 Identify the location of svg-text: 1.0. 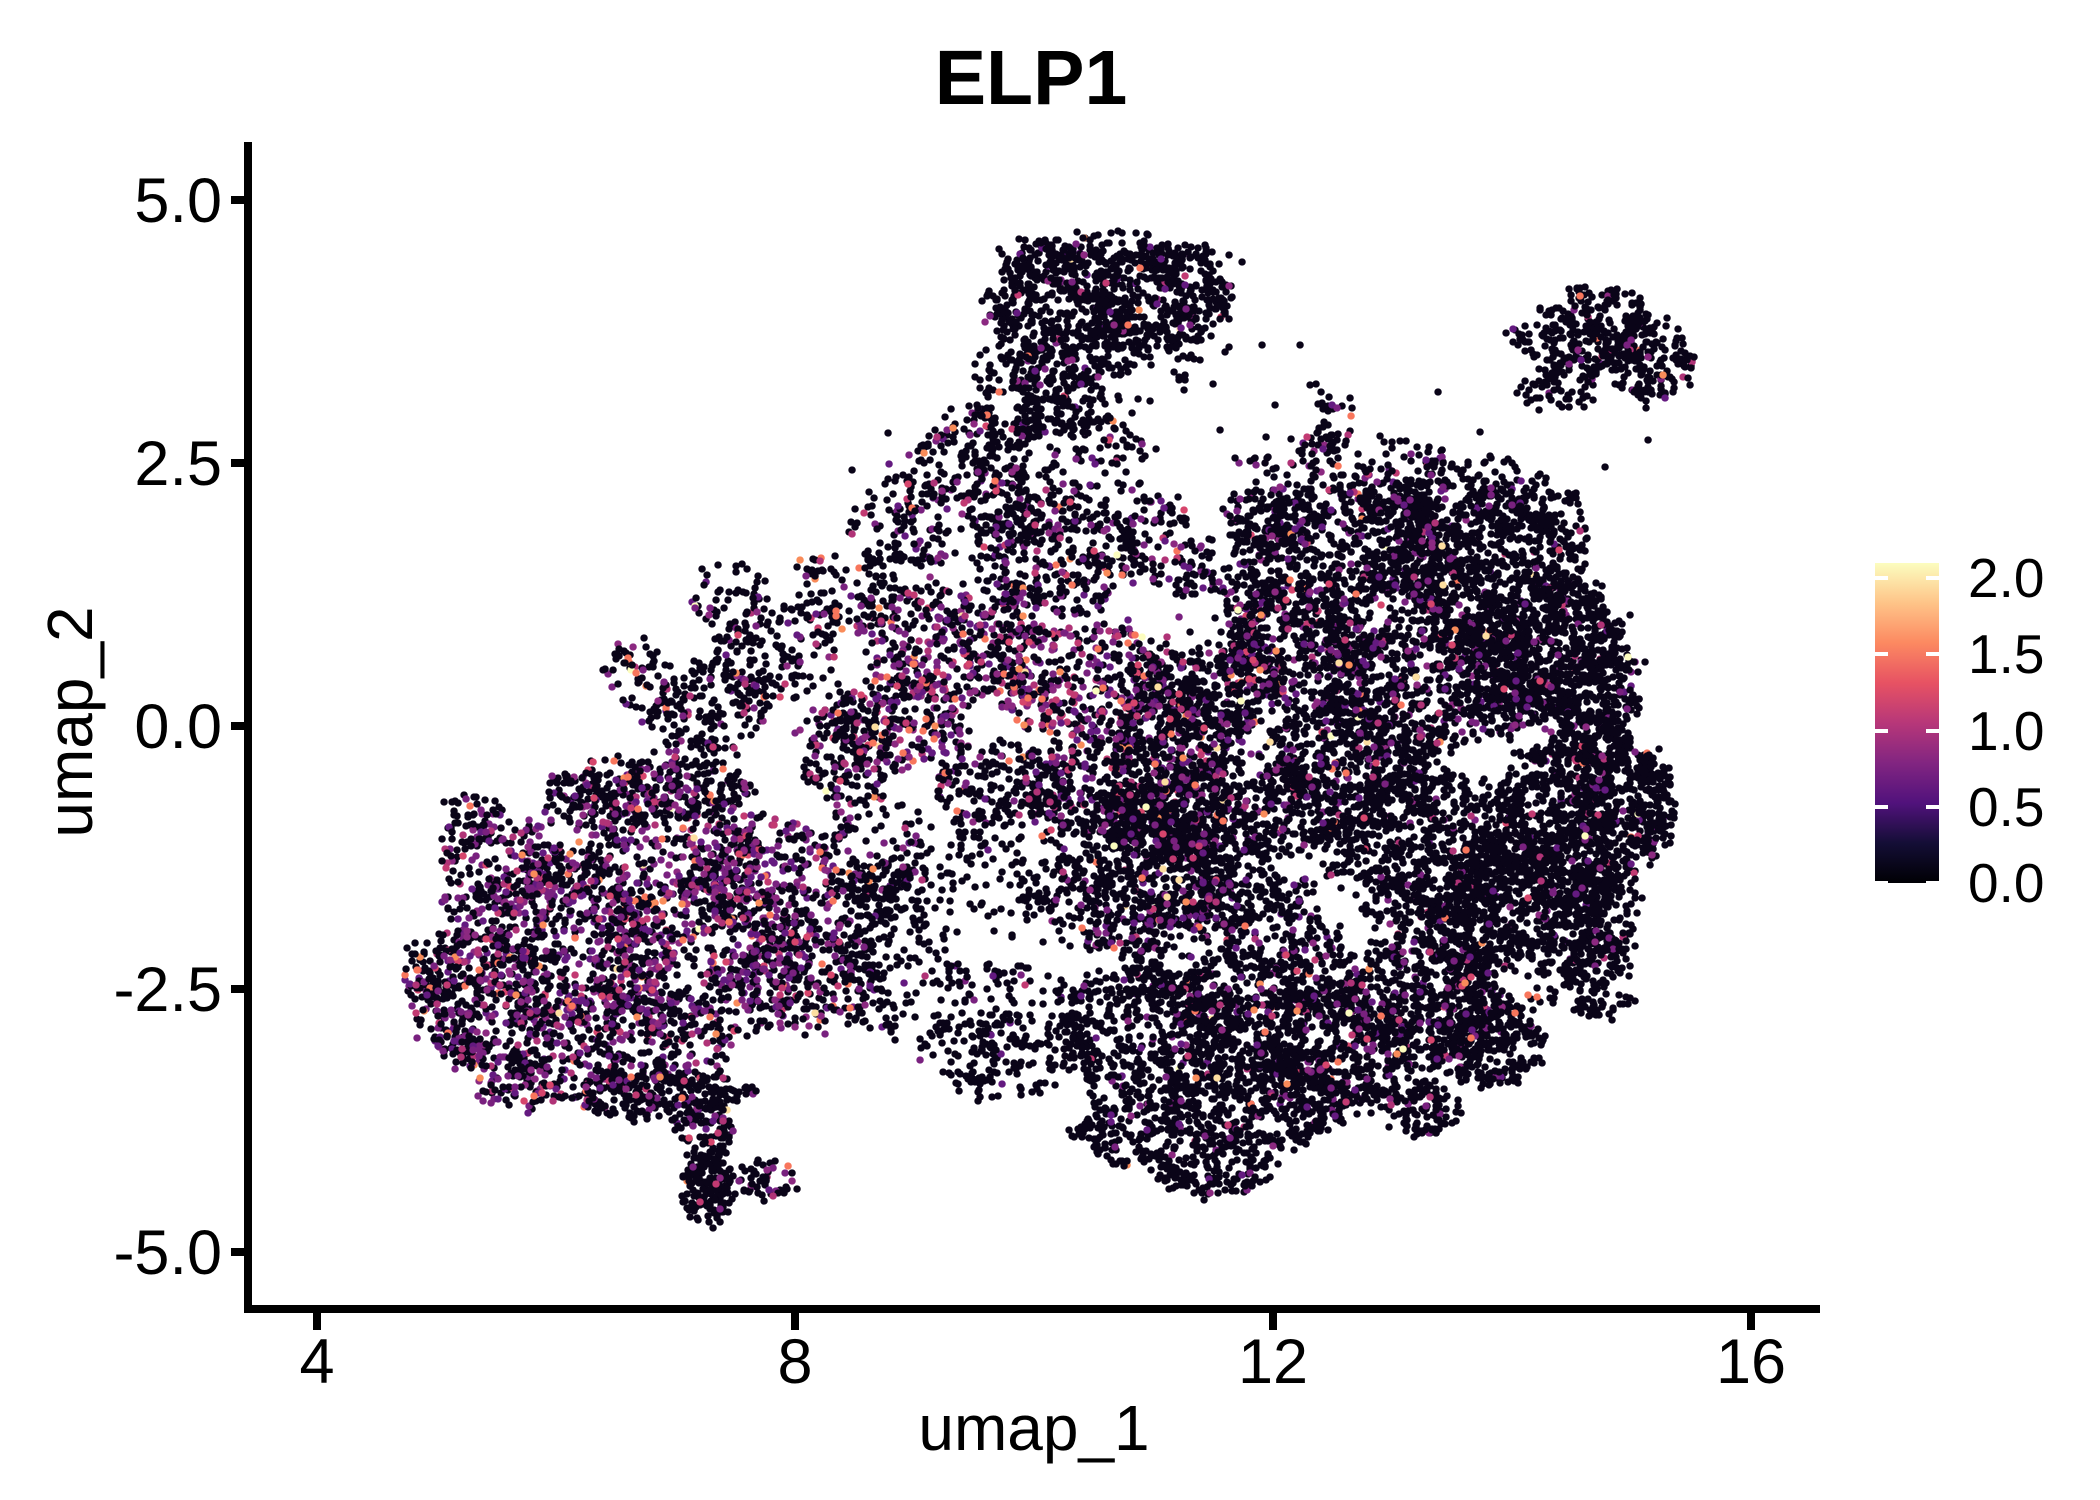
(2006, 731).